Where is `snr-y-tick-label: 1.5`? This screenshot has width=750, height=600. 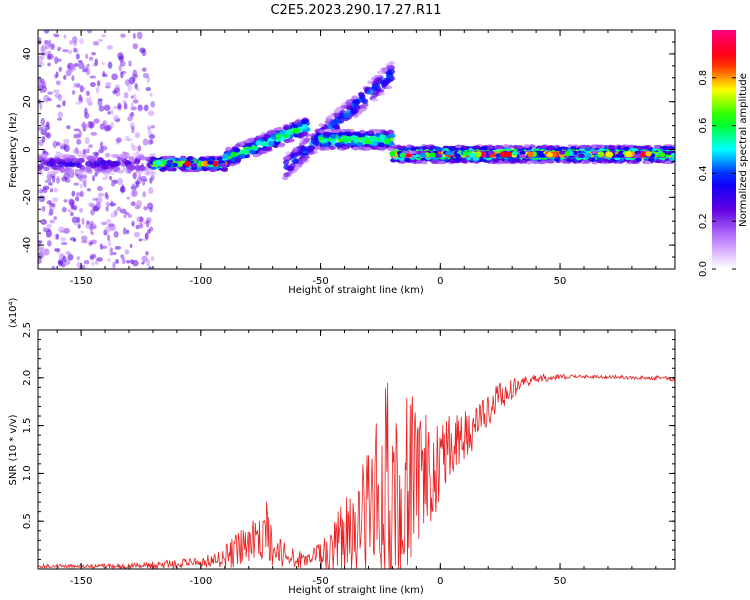
snr-y-tick-label: 1.5 is located at coordinates (27, 426).